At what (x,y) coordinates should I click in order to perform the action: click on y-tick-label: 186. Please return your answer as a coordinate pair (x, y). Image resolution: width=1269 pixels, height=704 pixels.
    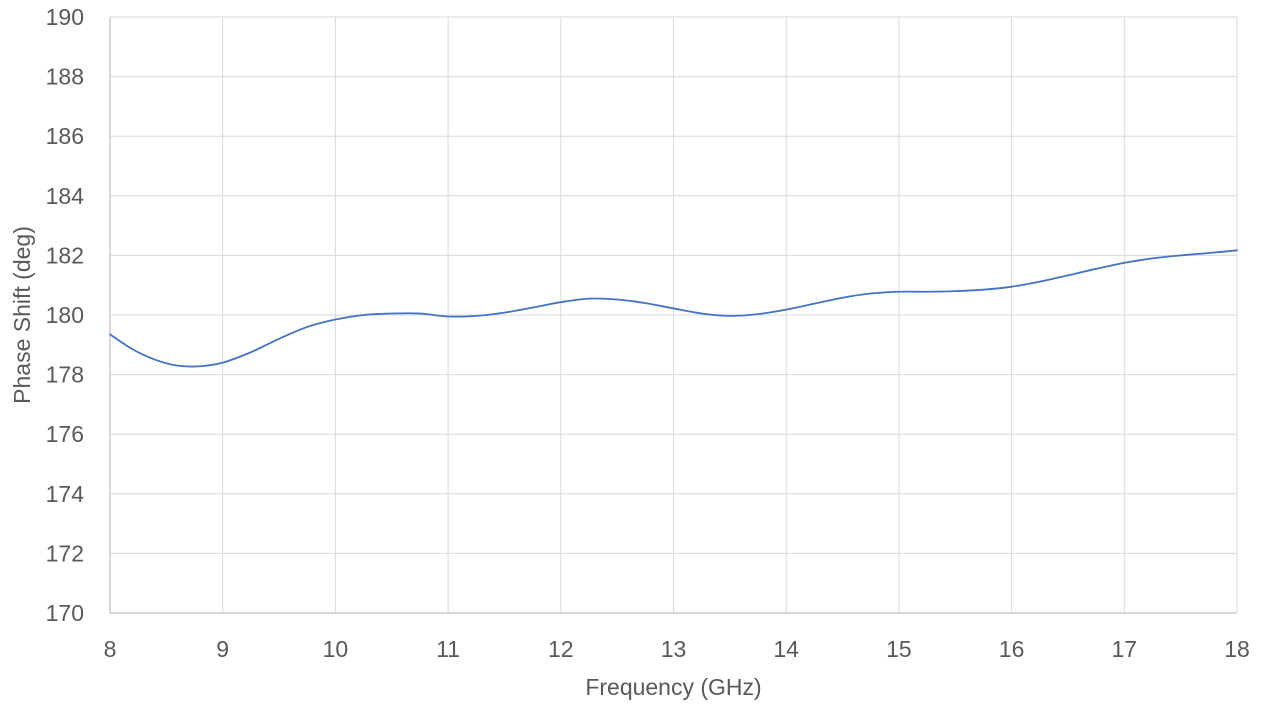
    Looking at the image, I should click on (65, 136).